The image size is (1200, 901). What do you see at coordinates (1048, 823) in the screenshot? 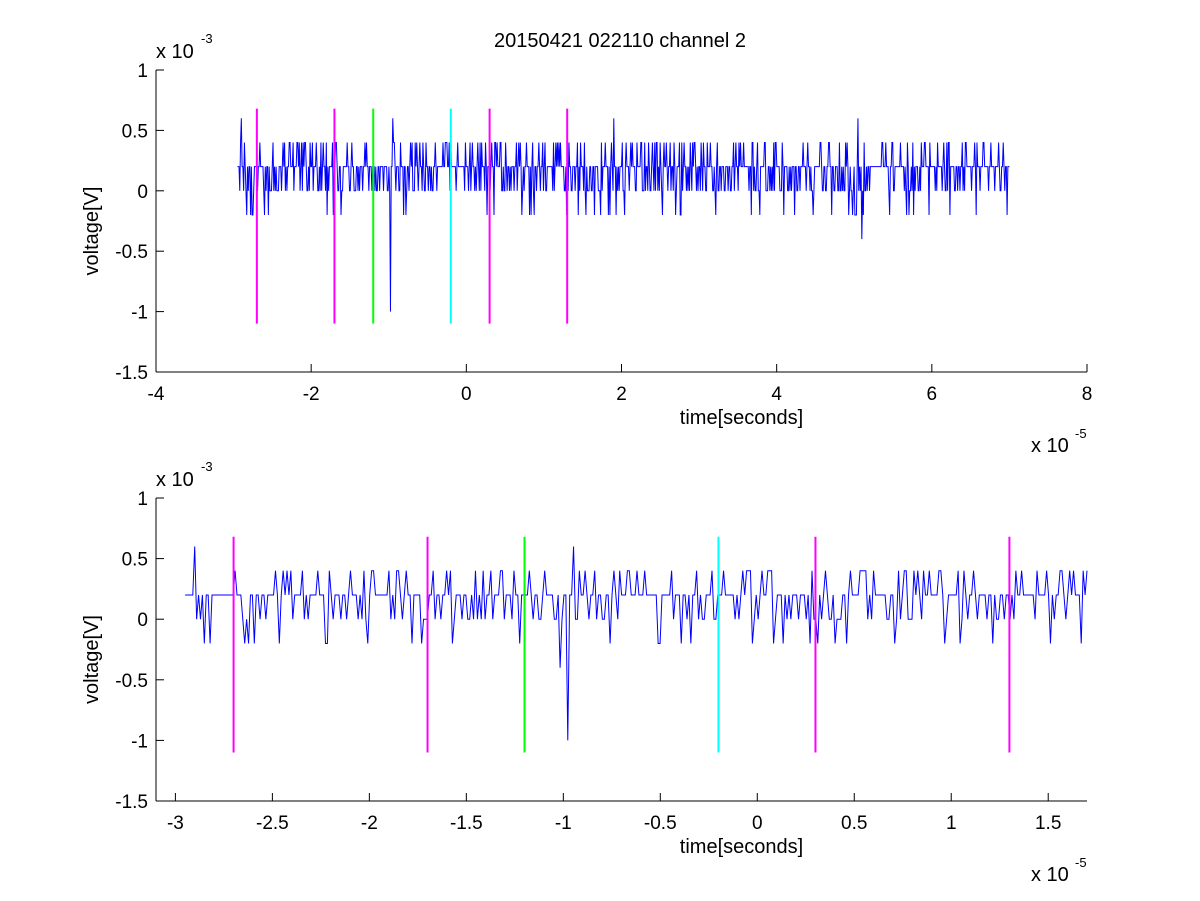
I see `x-tick-label: 1.5` at bounding box center [1048, 823].